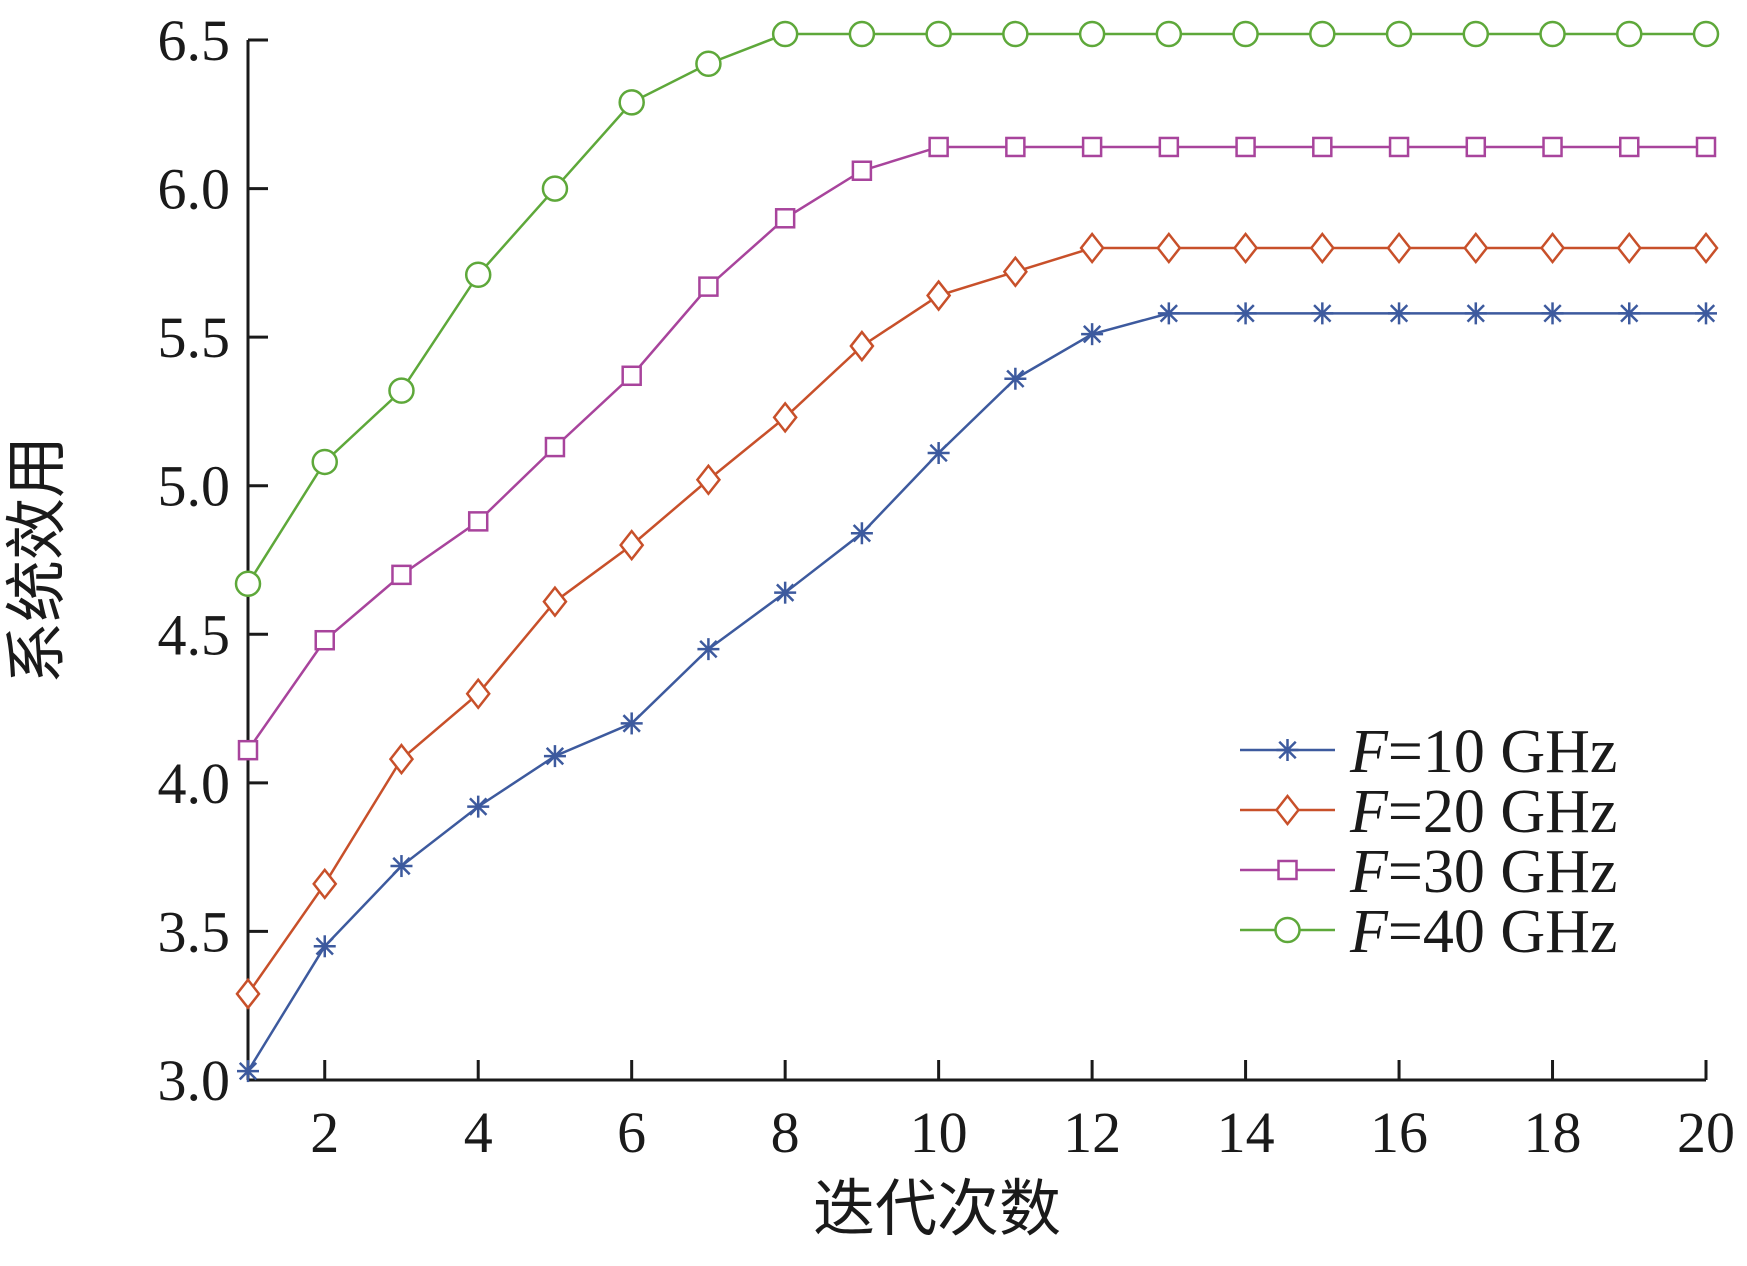 Image resolution: width=1747 pixels, height=1266 pixels. I want to click on y-tick-label: 4.5, so click(194, 634).